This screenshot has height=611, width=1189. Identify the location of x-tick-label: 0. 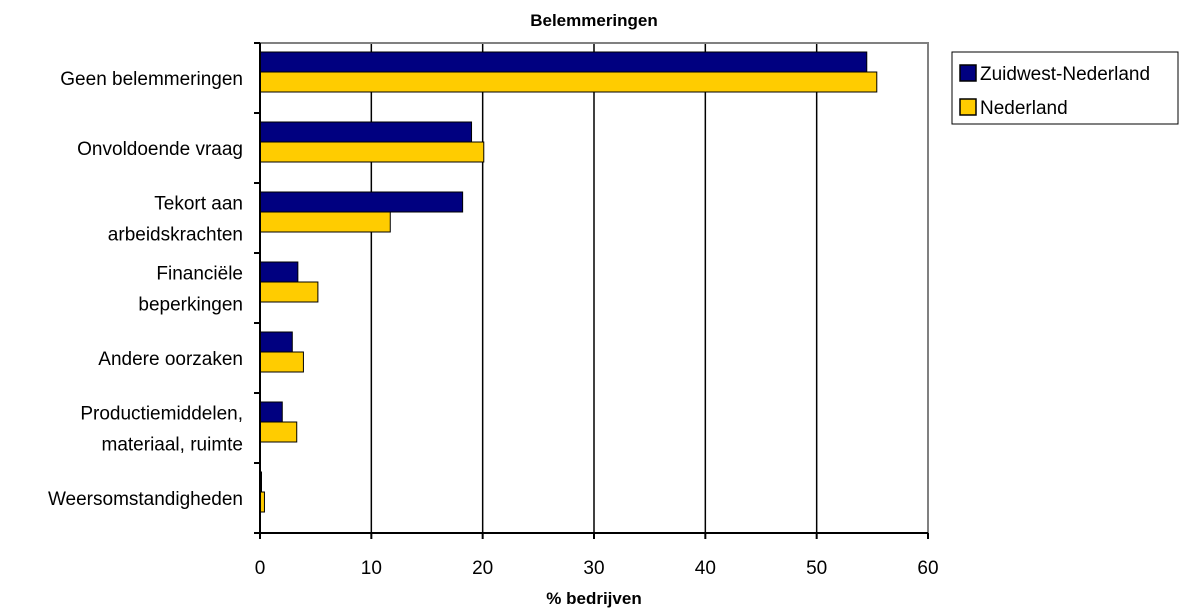
(260, 568).